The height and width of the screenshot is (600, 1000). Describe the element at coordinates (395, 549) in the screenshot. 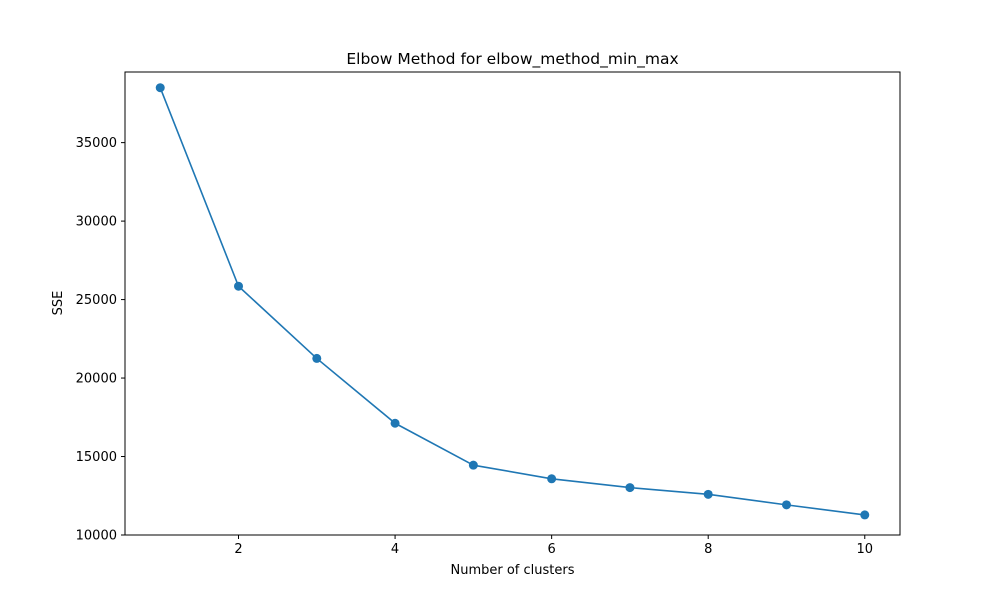

I see `x-tick-label: 4` at that location.